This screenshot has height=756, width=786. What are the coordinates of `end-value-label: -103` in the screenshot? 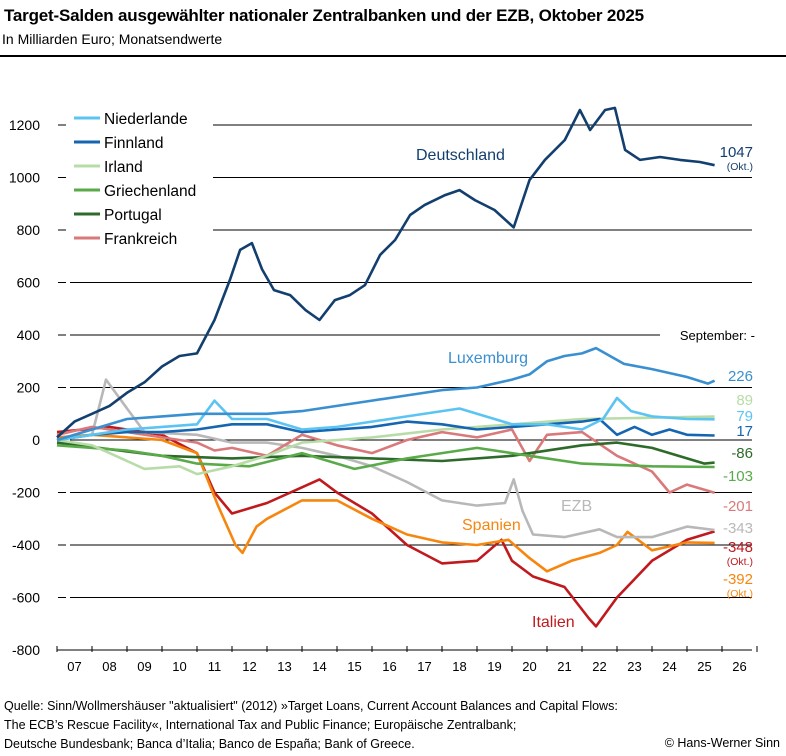 It's located at (738, 476).